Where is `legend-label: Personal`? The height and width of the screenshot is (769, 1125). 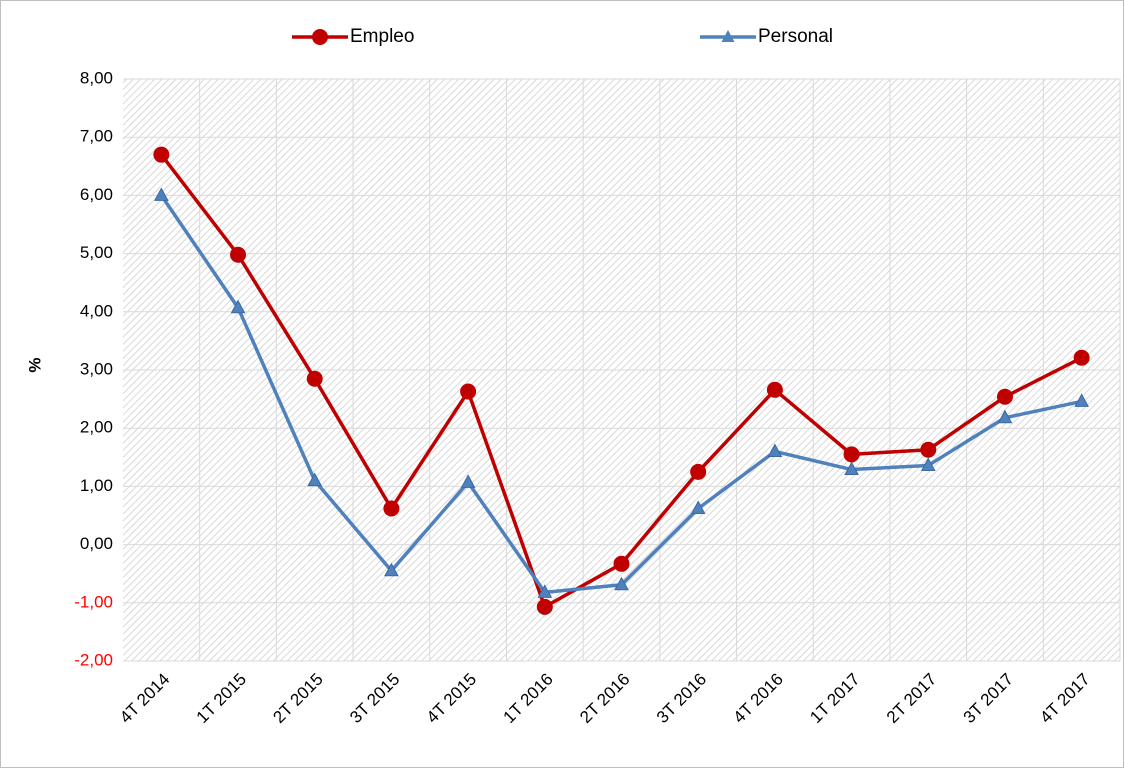
legend-label: Personal is located at coordinates (795, 36).